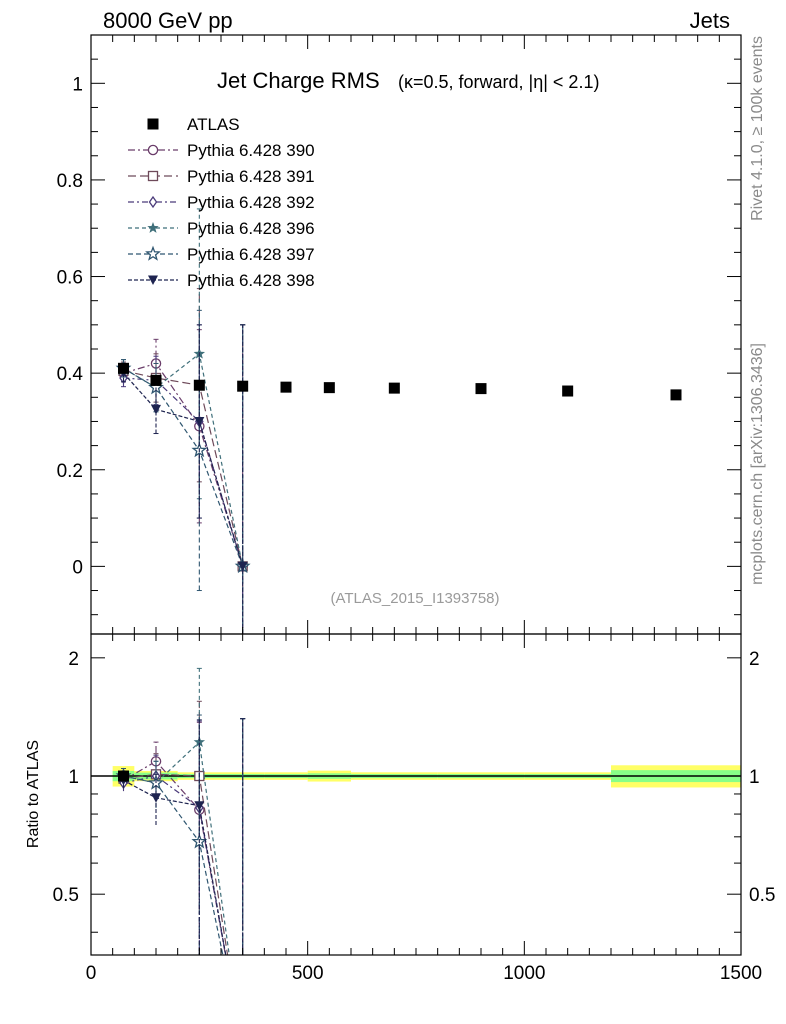 The width and height of the screenshot is (786, 1024). I want to click on legend-entry-pythia-6-428-392: Pythia 6.428 392, so click(221, 202).